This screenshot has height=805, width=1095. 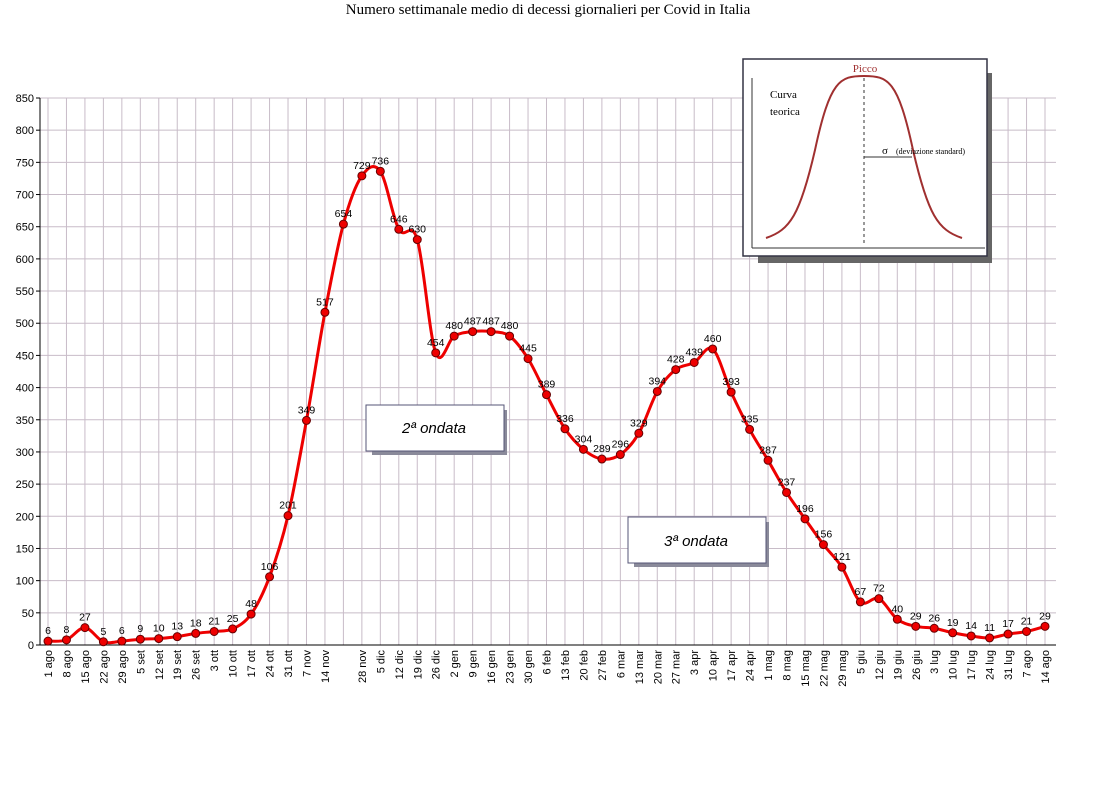 What do you see at coordinates (436, 343) in the screenshot?
I see `data-label: 454` at bounding box center [436, 343].